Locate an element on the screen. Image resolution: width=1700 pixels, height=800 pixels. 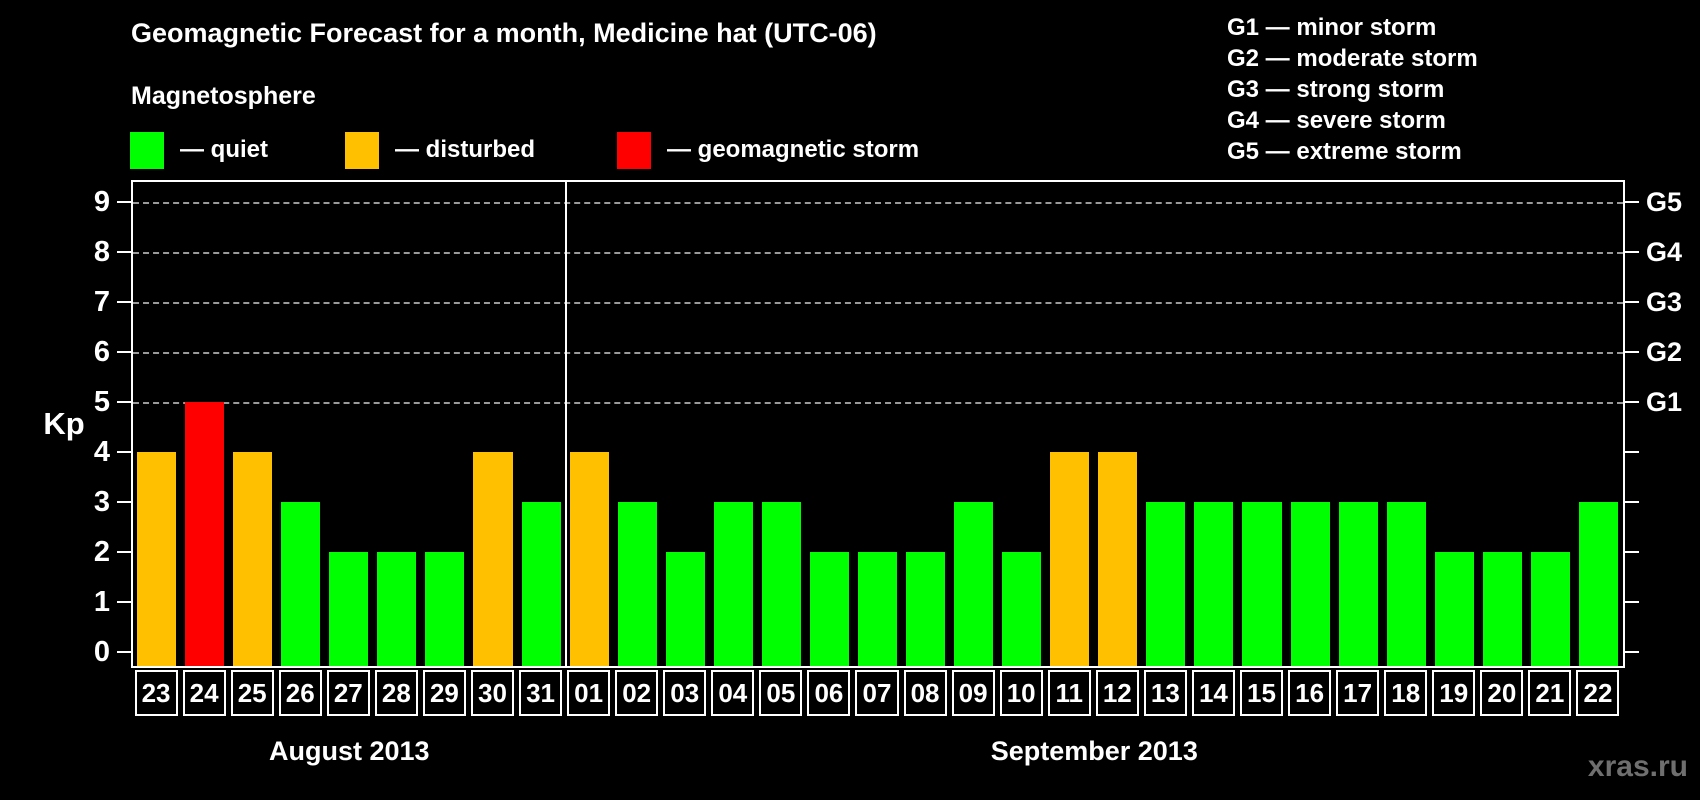
legend-swatch-storm-icon is located at coordinates (634, 150).